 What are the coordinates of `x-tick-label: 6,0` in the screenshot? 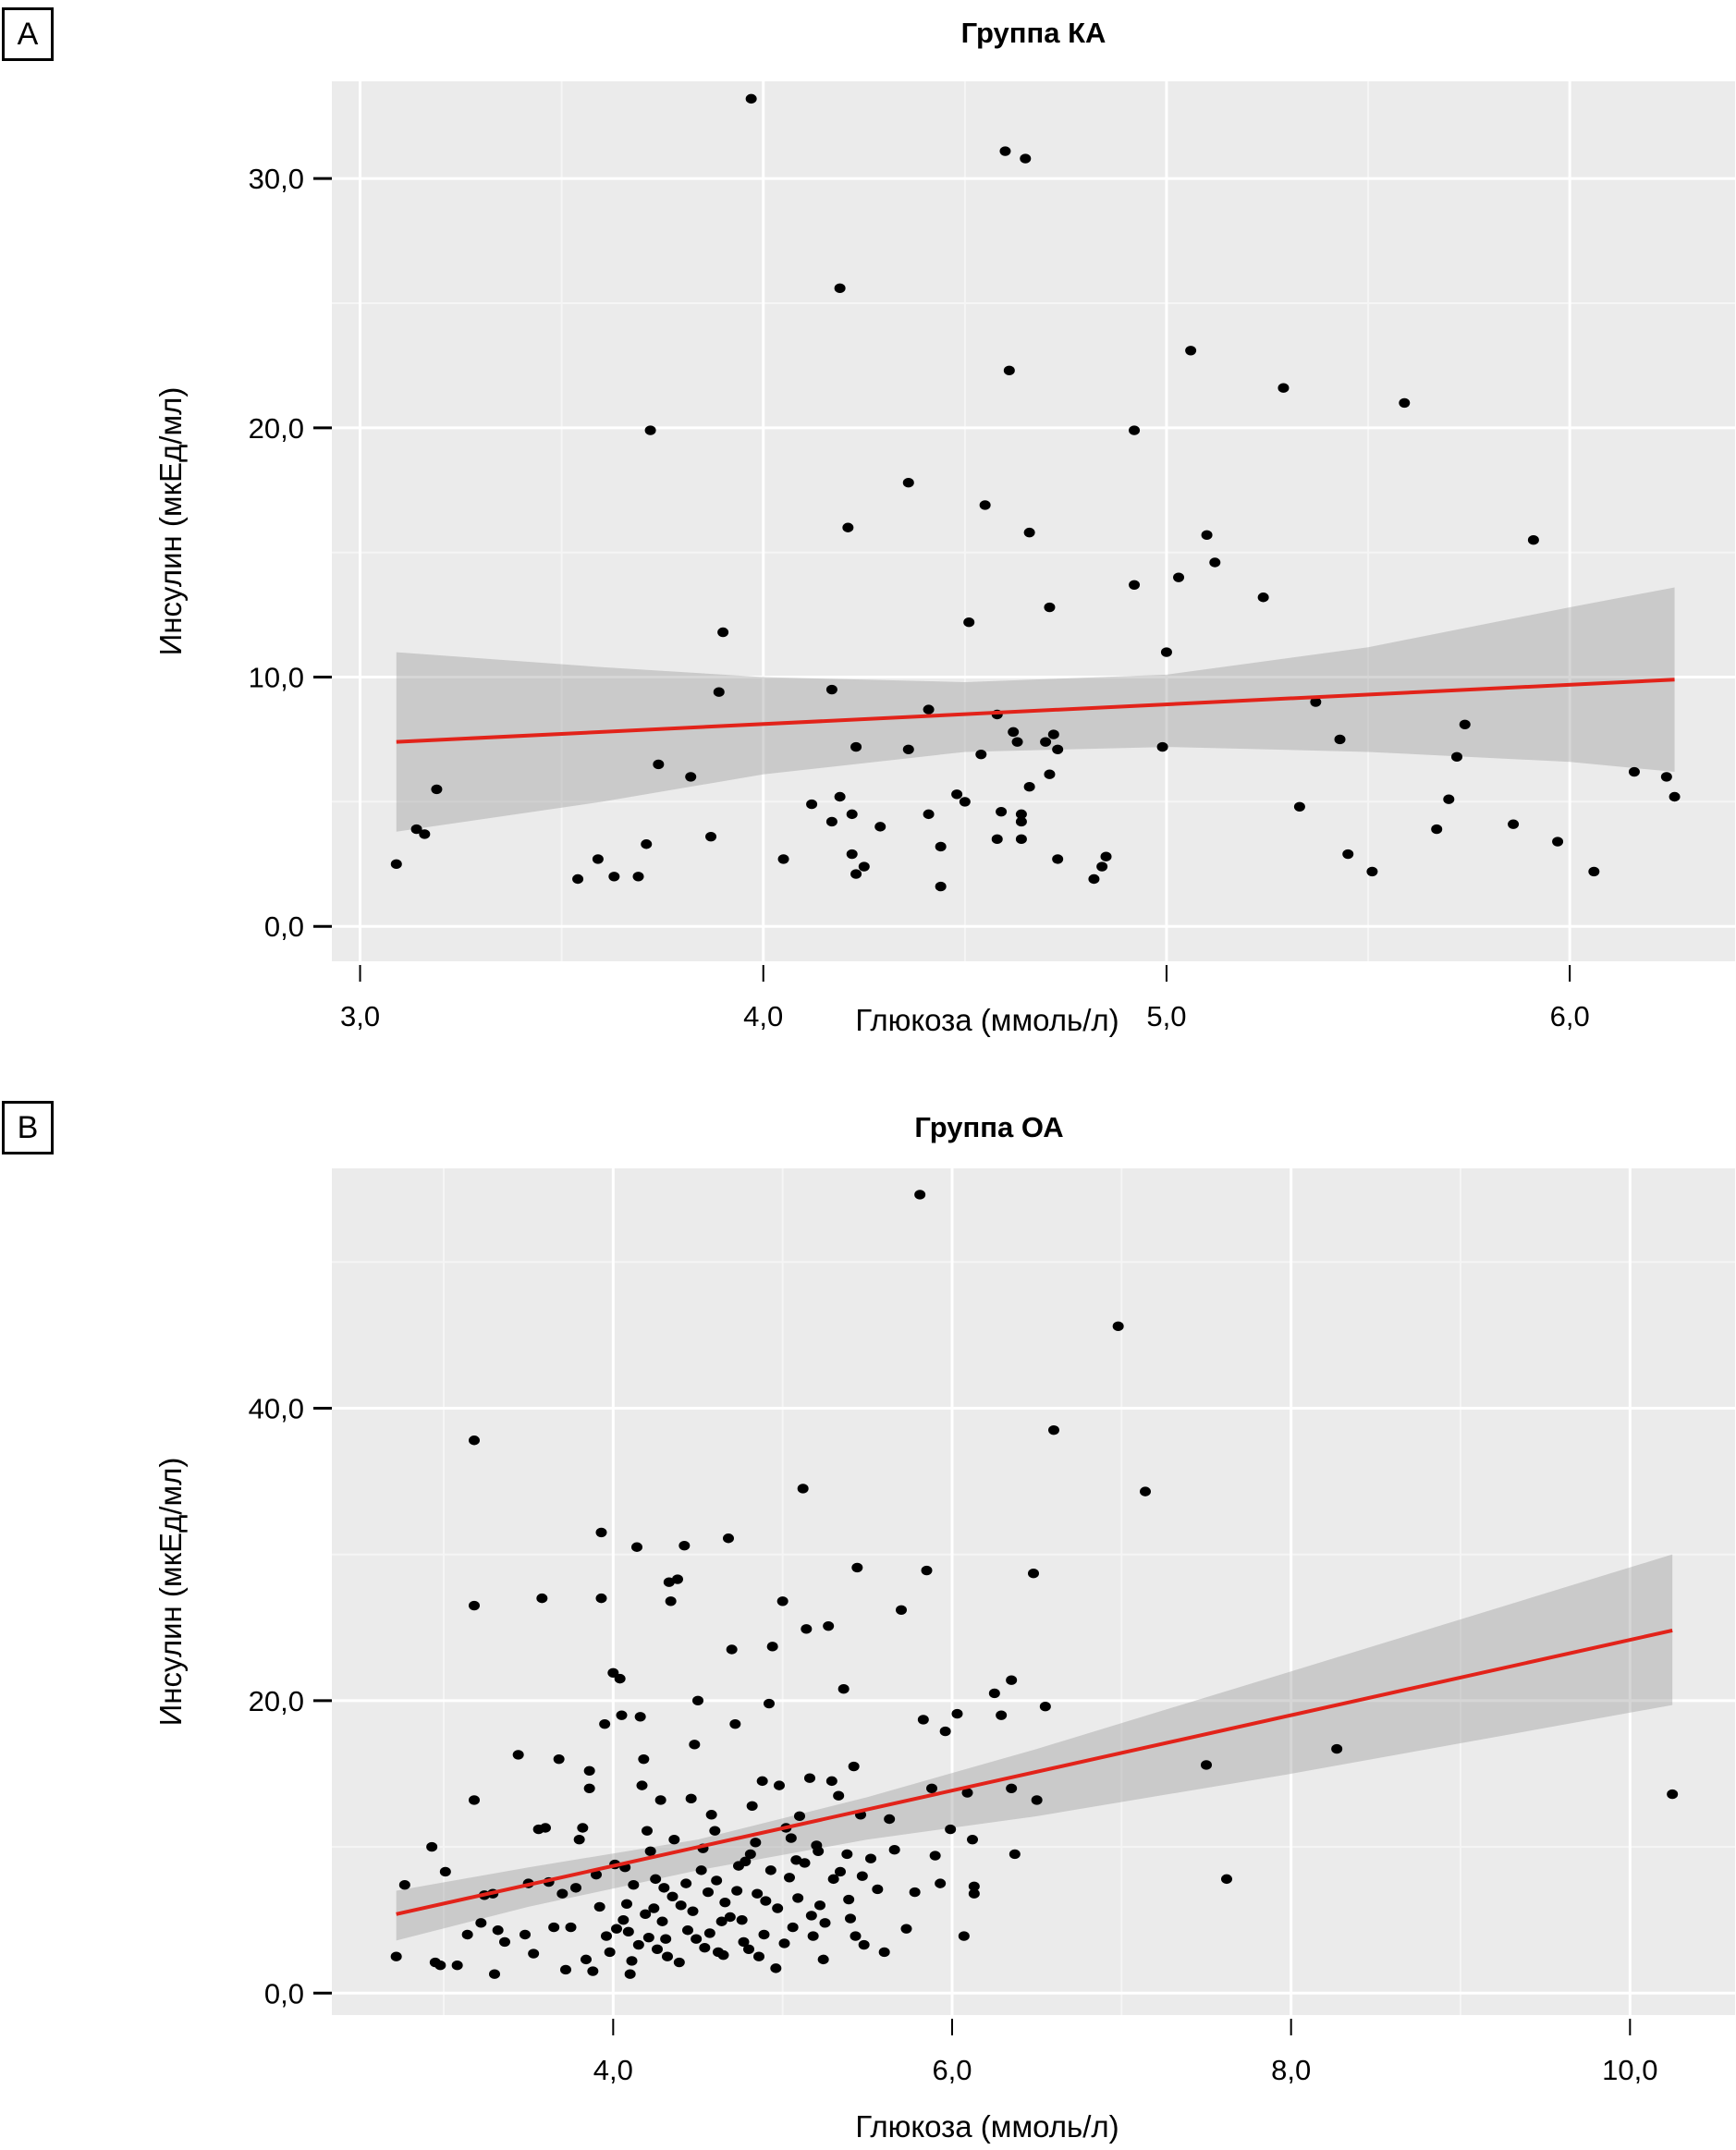 It's located at (952, 2070).